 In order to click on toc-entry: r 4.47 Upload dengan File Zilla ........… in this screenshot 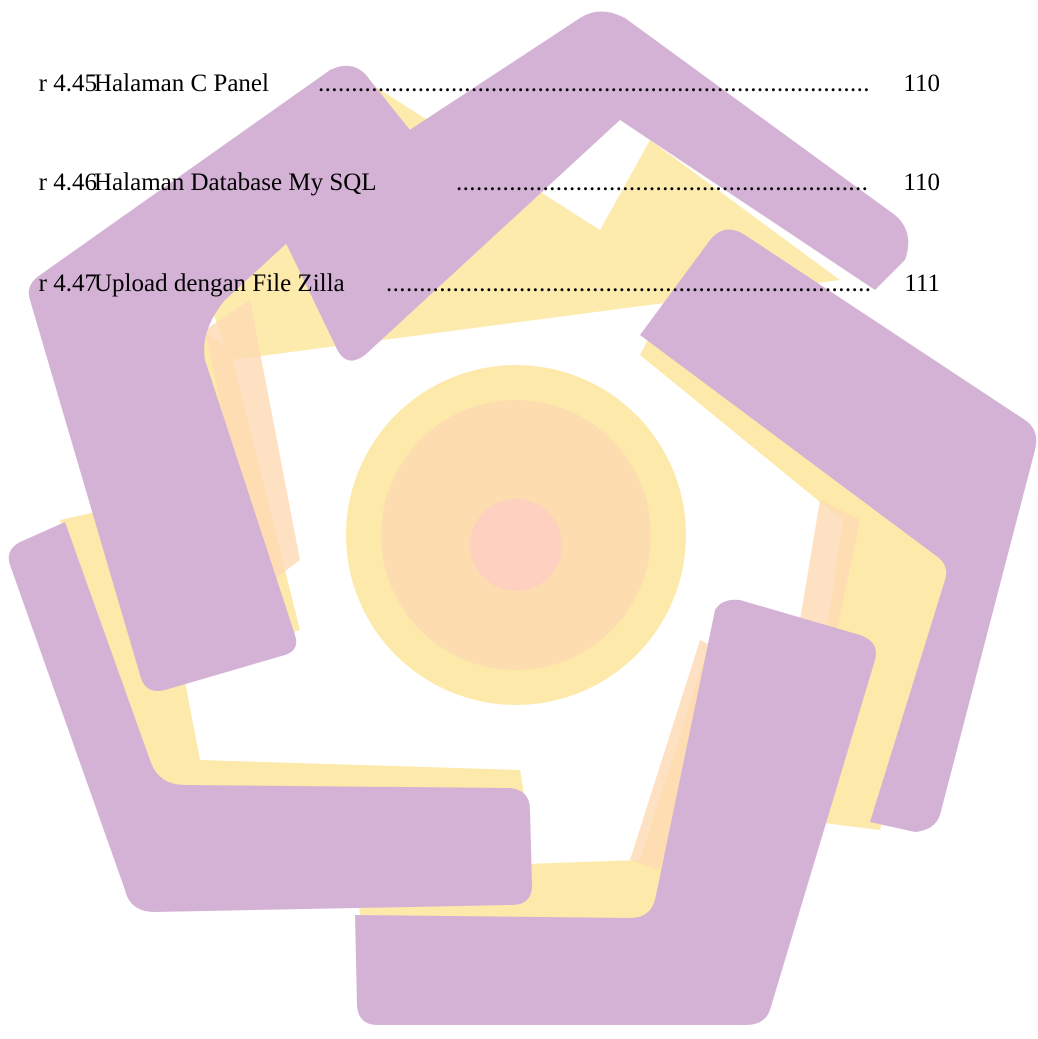, I will do `click(470, 284)`.